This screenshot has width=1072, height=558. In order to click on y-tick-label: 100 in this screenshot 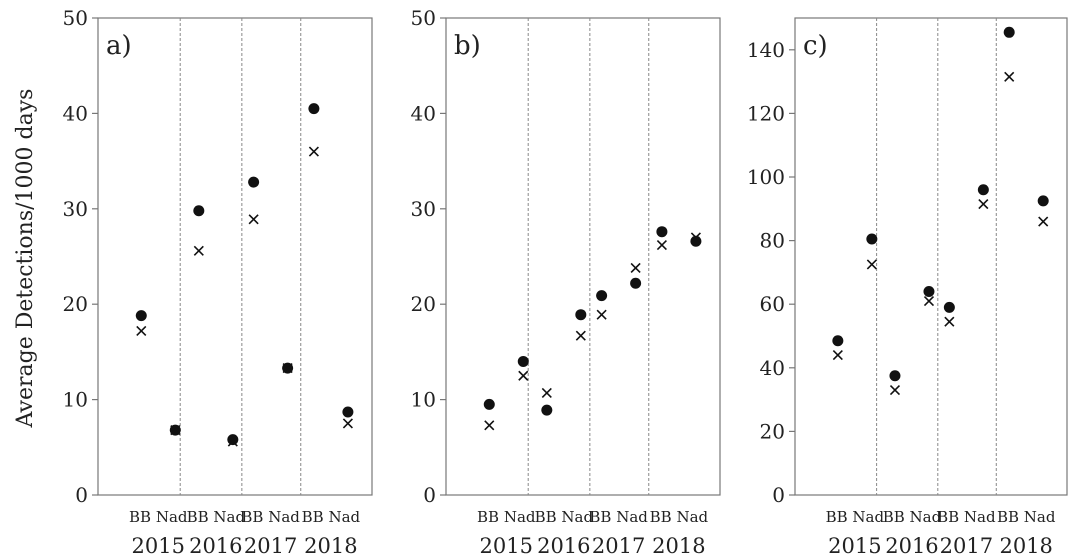, I will do `click(766, 177)`.